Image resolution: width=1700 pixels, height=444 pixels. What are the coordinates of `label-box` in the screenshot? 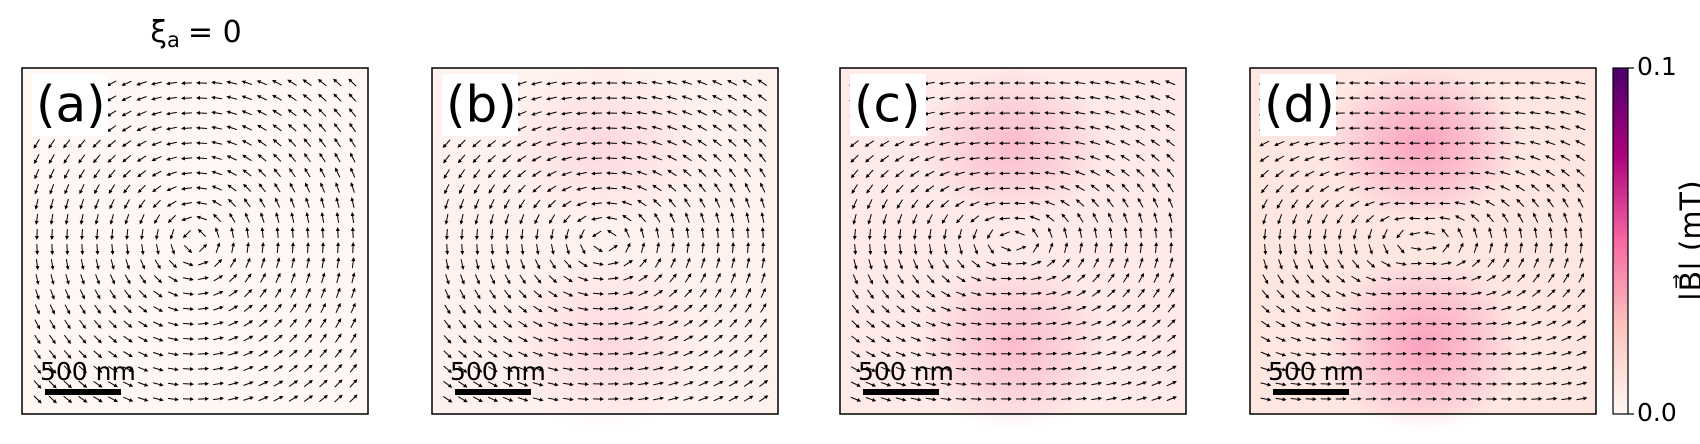 It's located at (70, 105).